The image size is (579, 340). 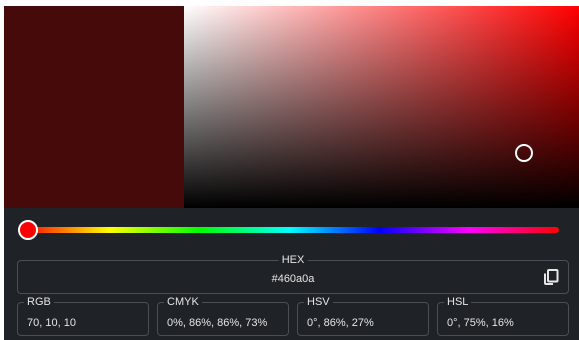 What do you see at coordinates (83, 316) in the screenshot?
I see `rgb-field: RGB 70, 10, 10` at bounding box center [83, 316].